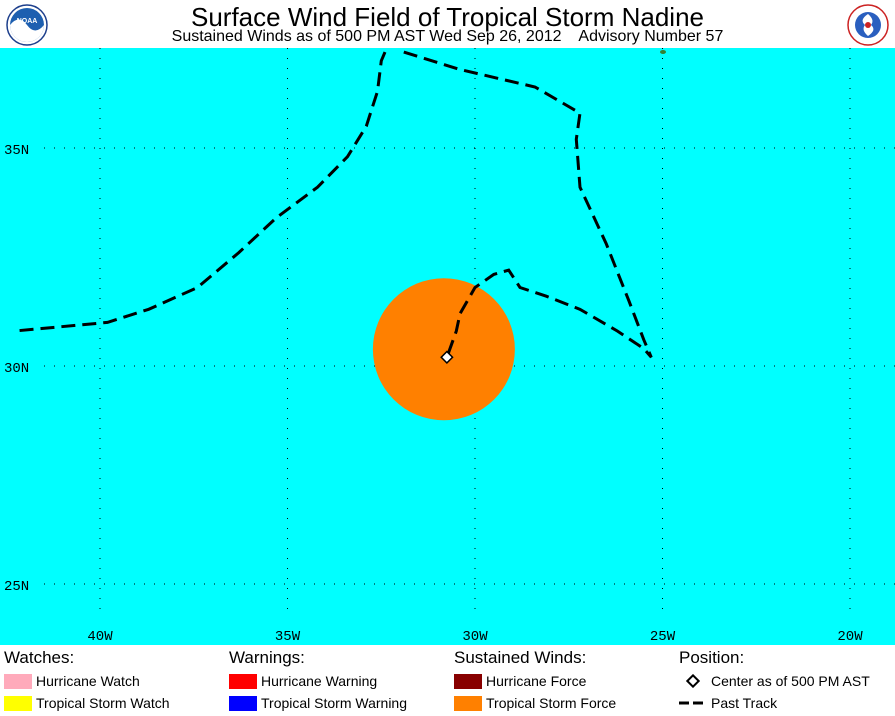  I want to click on center-diamond-icon, so click(693, 681).